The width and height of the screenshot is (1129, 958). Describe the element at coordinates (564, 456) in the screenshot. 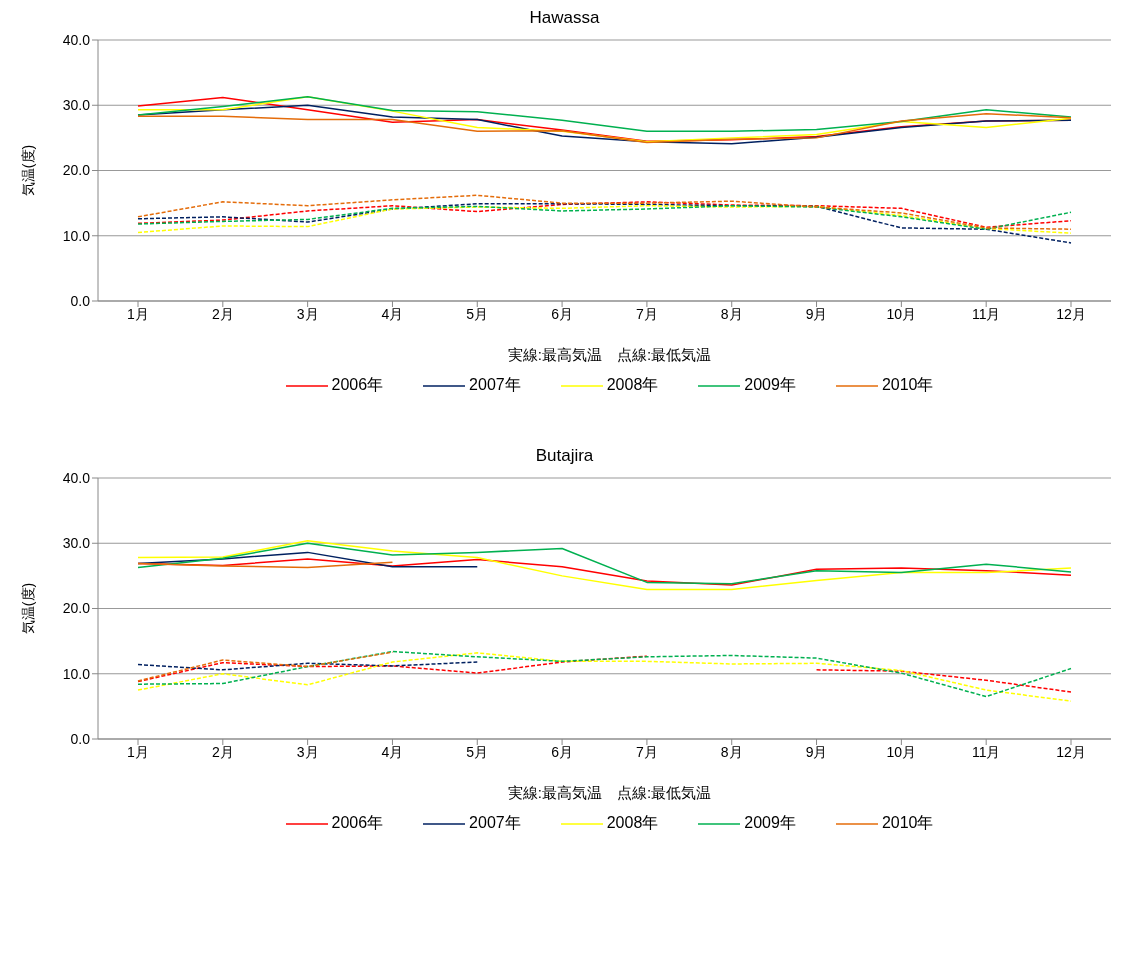

I see `chart-title: Butajira` at that location.